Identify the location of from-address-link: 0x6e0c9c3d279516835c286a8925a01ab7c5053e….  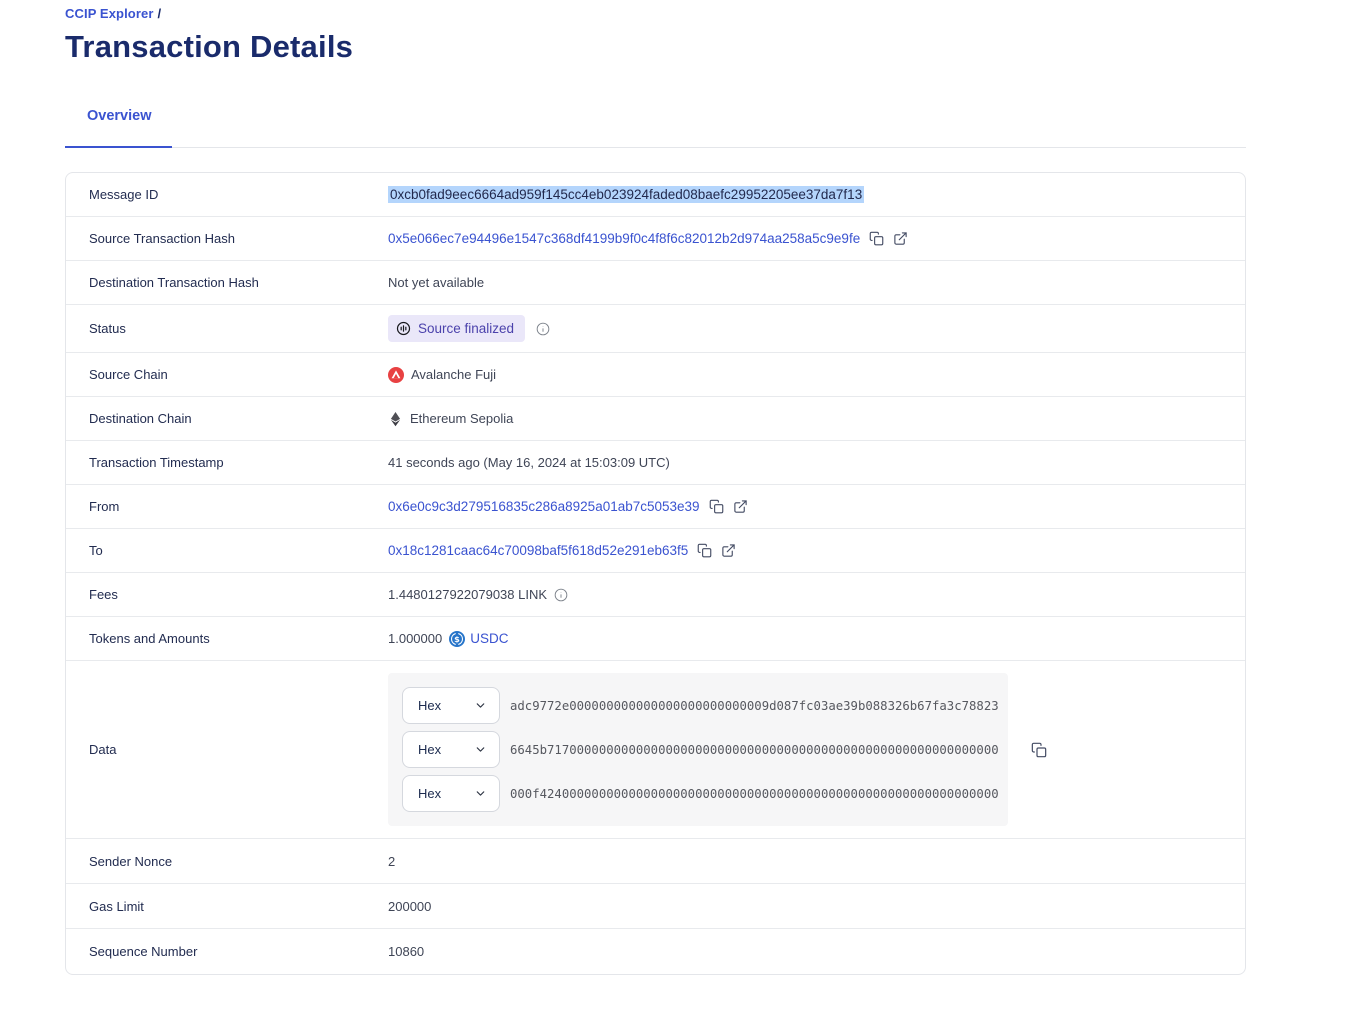
(544, 506).